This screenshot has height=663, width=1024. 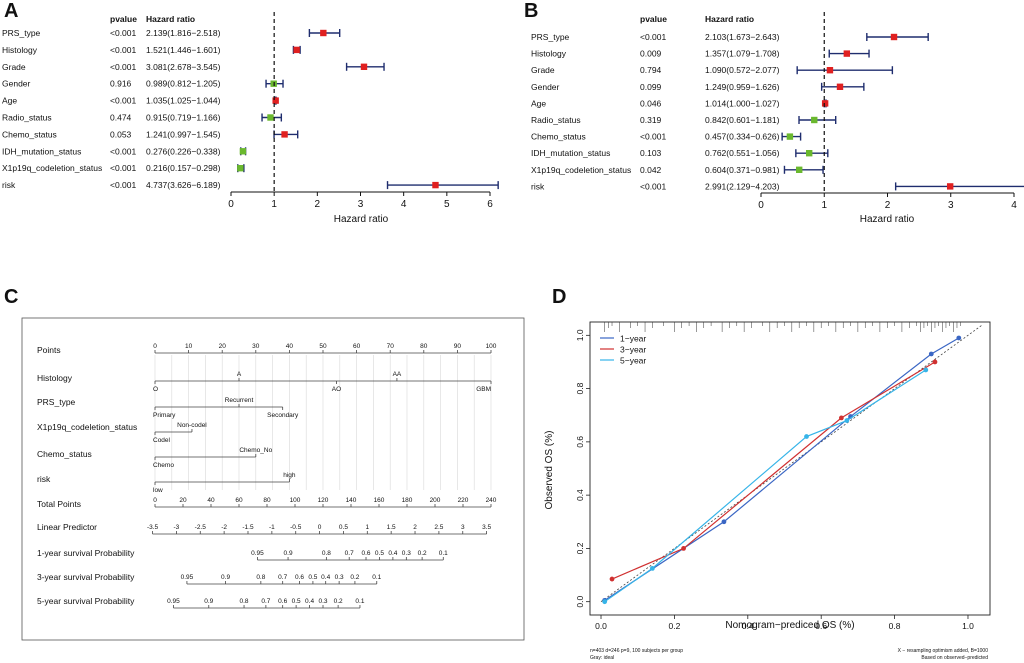 What do you see at coordinates (20, 50) in the screenshot?
I see `row-label: Histology` at bounding box center [20, 50].